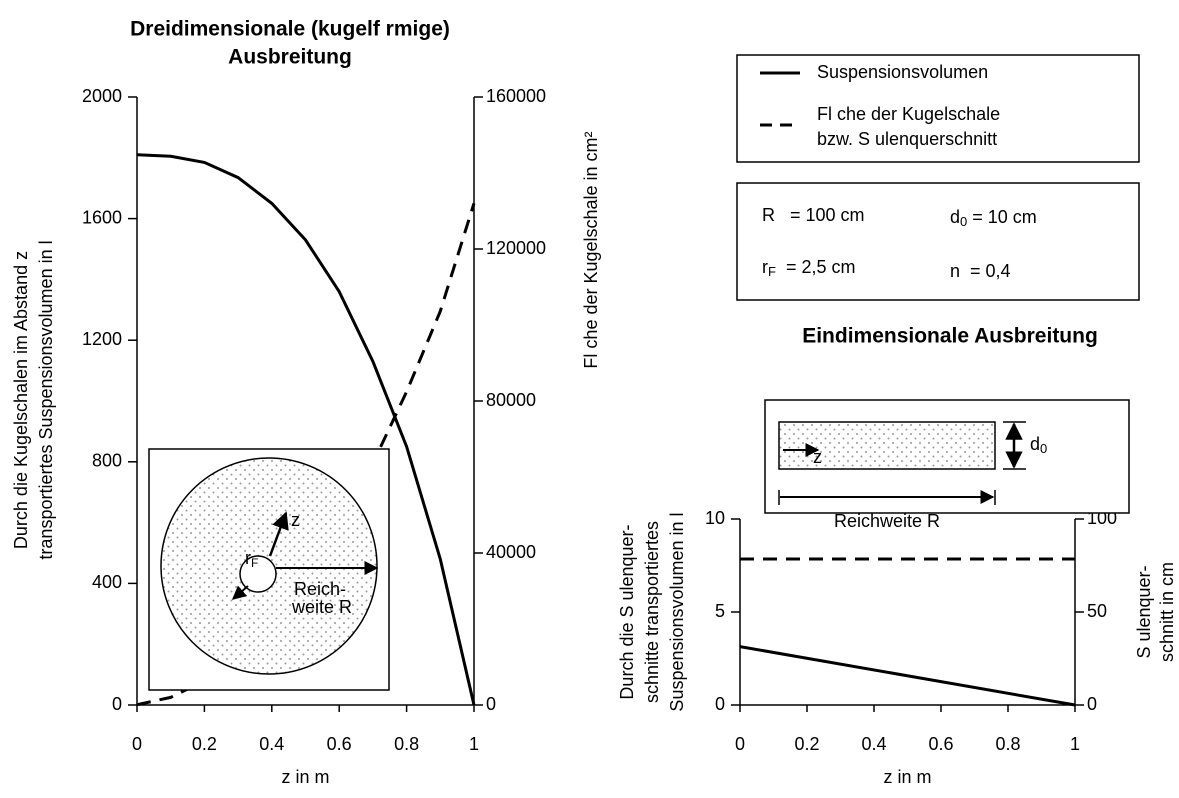  What do you see at coordinates (102, 339) in the screenshot?
I see `y-tick-label: 1200` at bounding box center [102, 339].